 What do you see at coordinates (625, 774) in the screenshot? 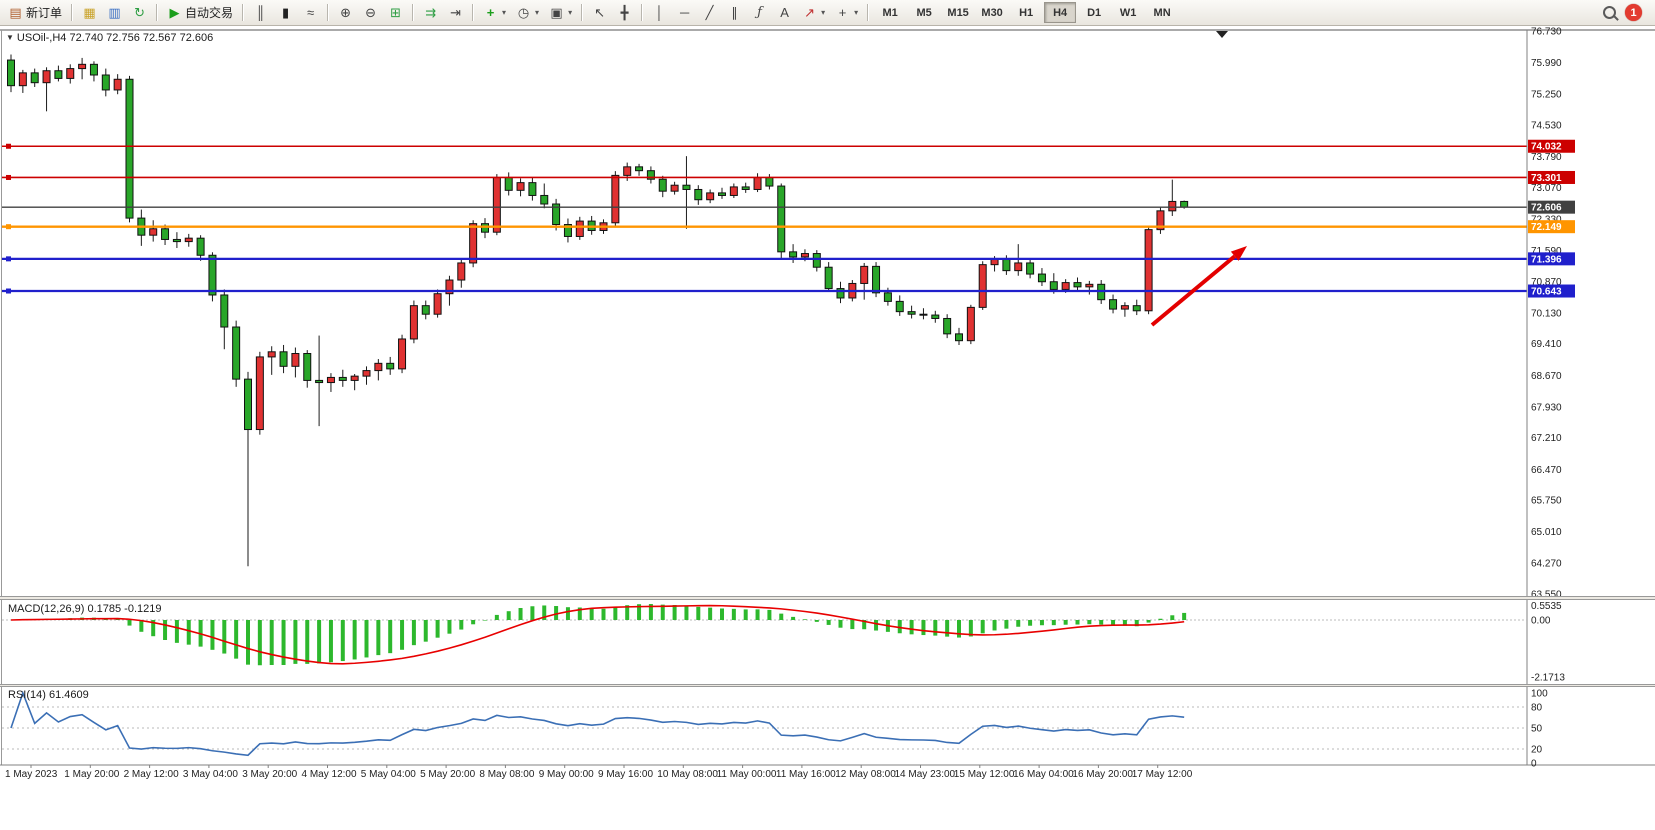
I see `time-tick-label: 9 May 16:00` at bounding box center [625, 774].